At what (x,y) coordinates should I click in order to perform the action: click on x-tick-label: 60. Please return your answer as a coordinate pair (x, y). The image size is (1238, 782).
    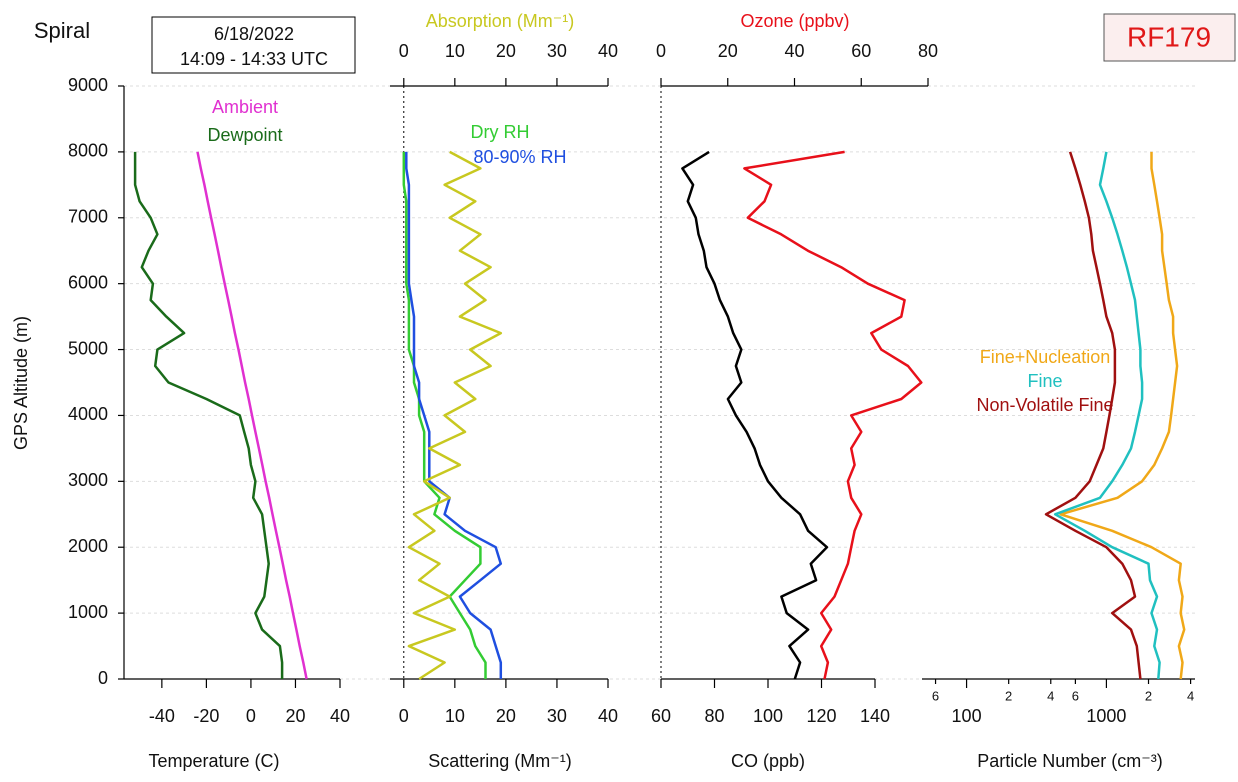
    Looking at the image, I should click on (661, 716).